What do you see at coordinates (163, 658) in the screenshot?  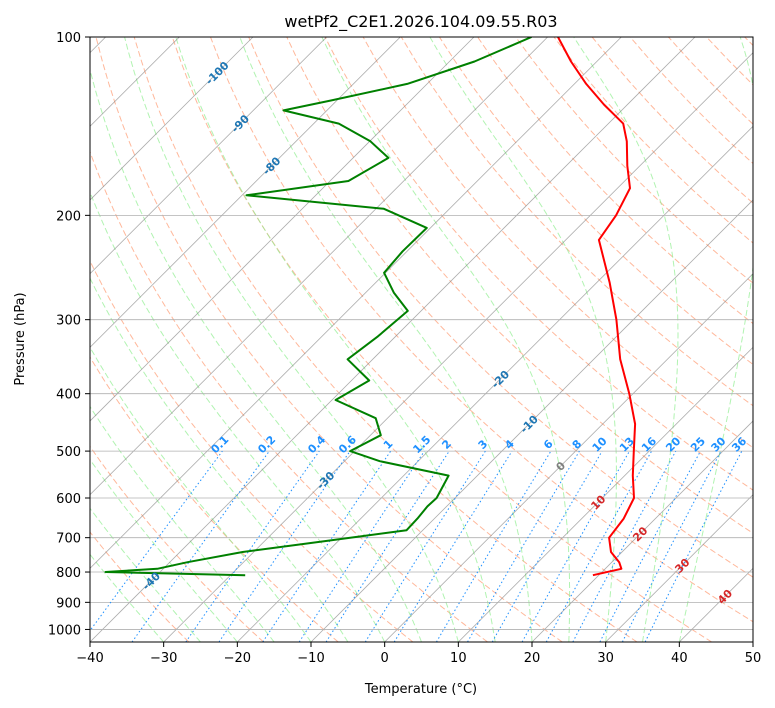 I see `x-tick-label: −30` at bounding box center [163, 658].